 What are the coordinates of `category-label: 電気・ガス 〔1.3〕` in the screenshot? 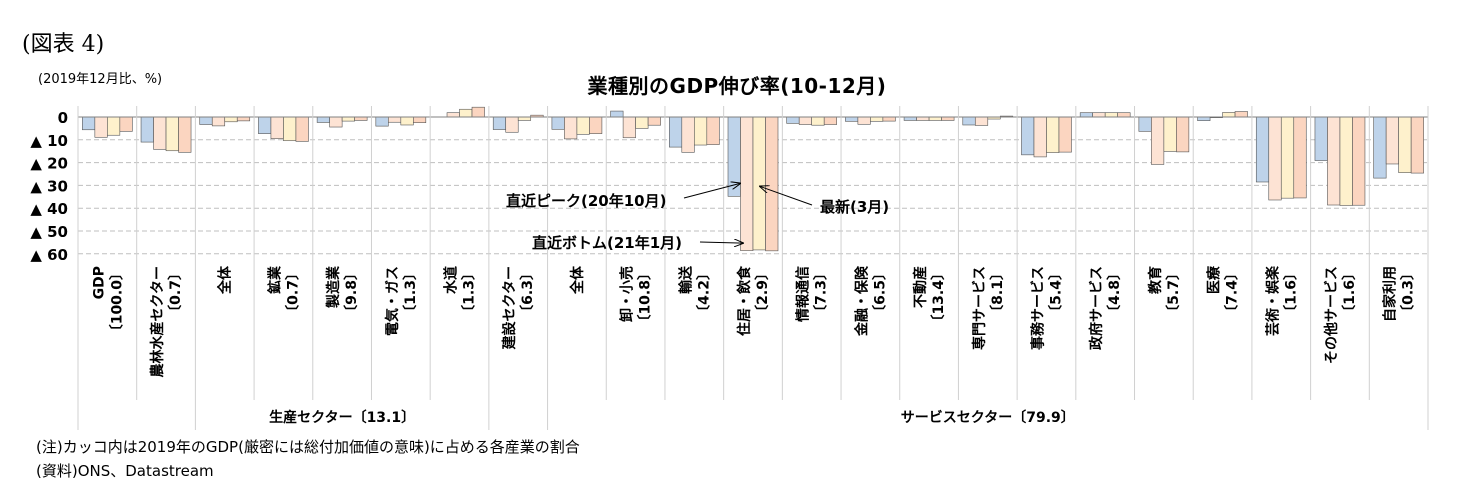 It's located at (401, 301).